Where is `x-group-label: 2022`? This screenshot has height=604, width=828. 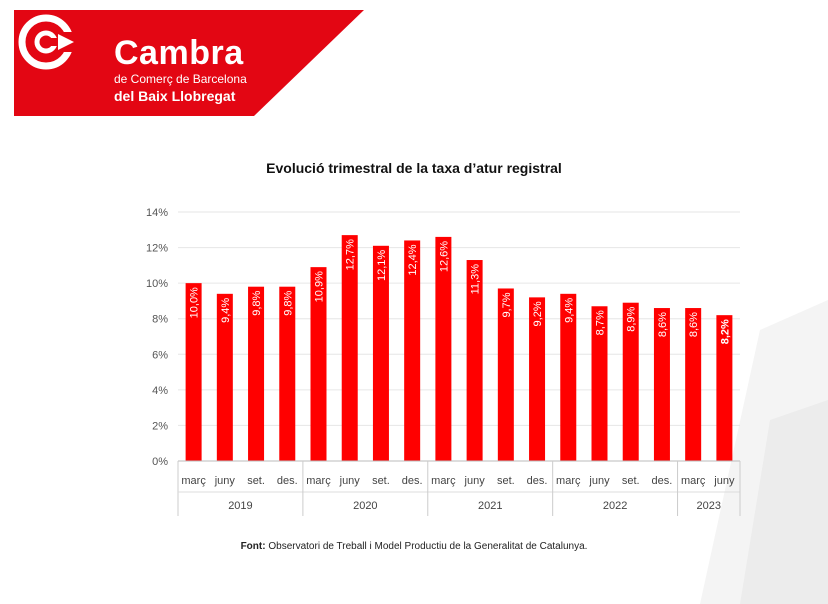 x-group-label: 2022 is located at coordinates (615, 506).